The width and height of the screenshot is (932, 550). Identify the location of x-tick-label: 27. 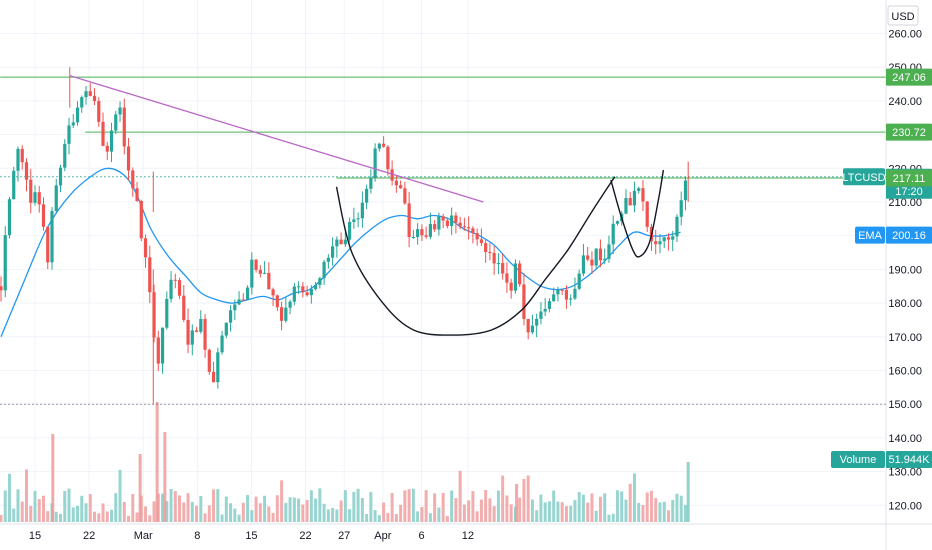
(344, 536).